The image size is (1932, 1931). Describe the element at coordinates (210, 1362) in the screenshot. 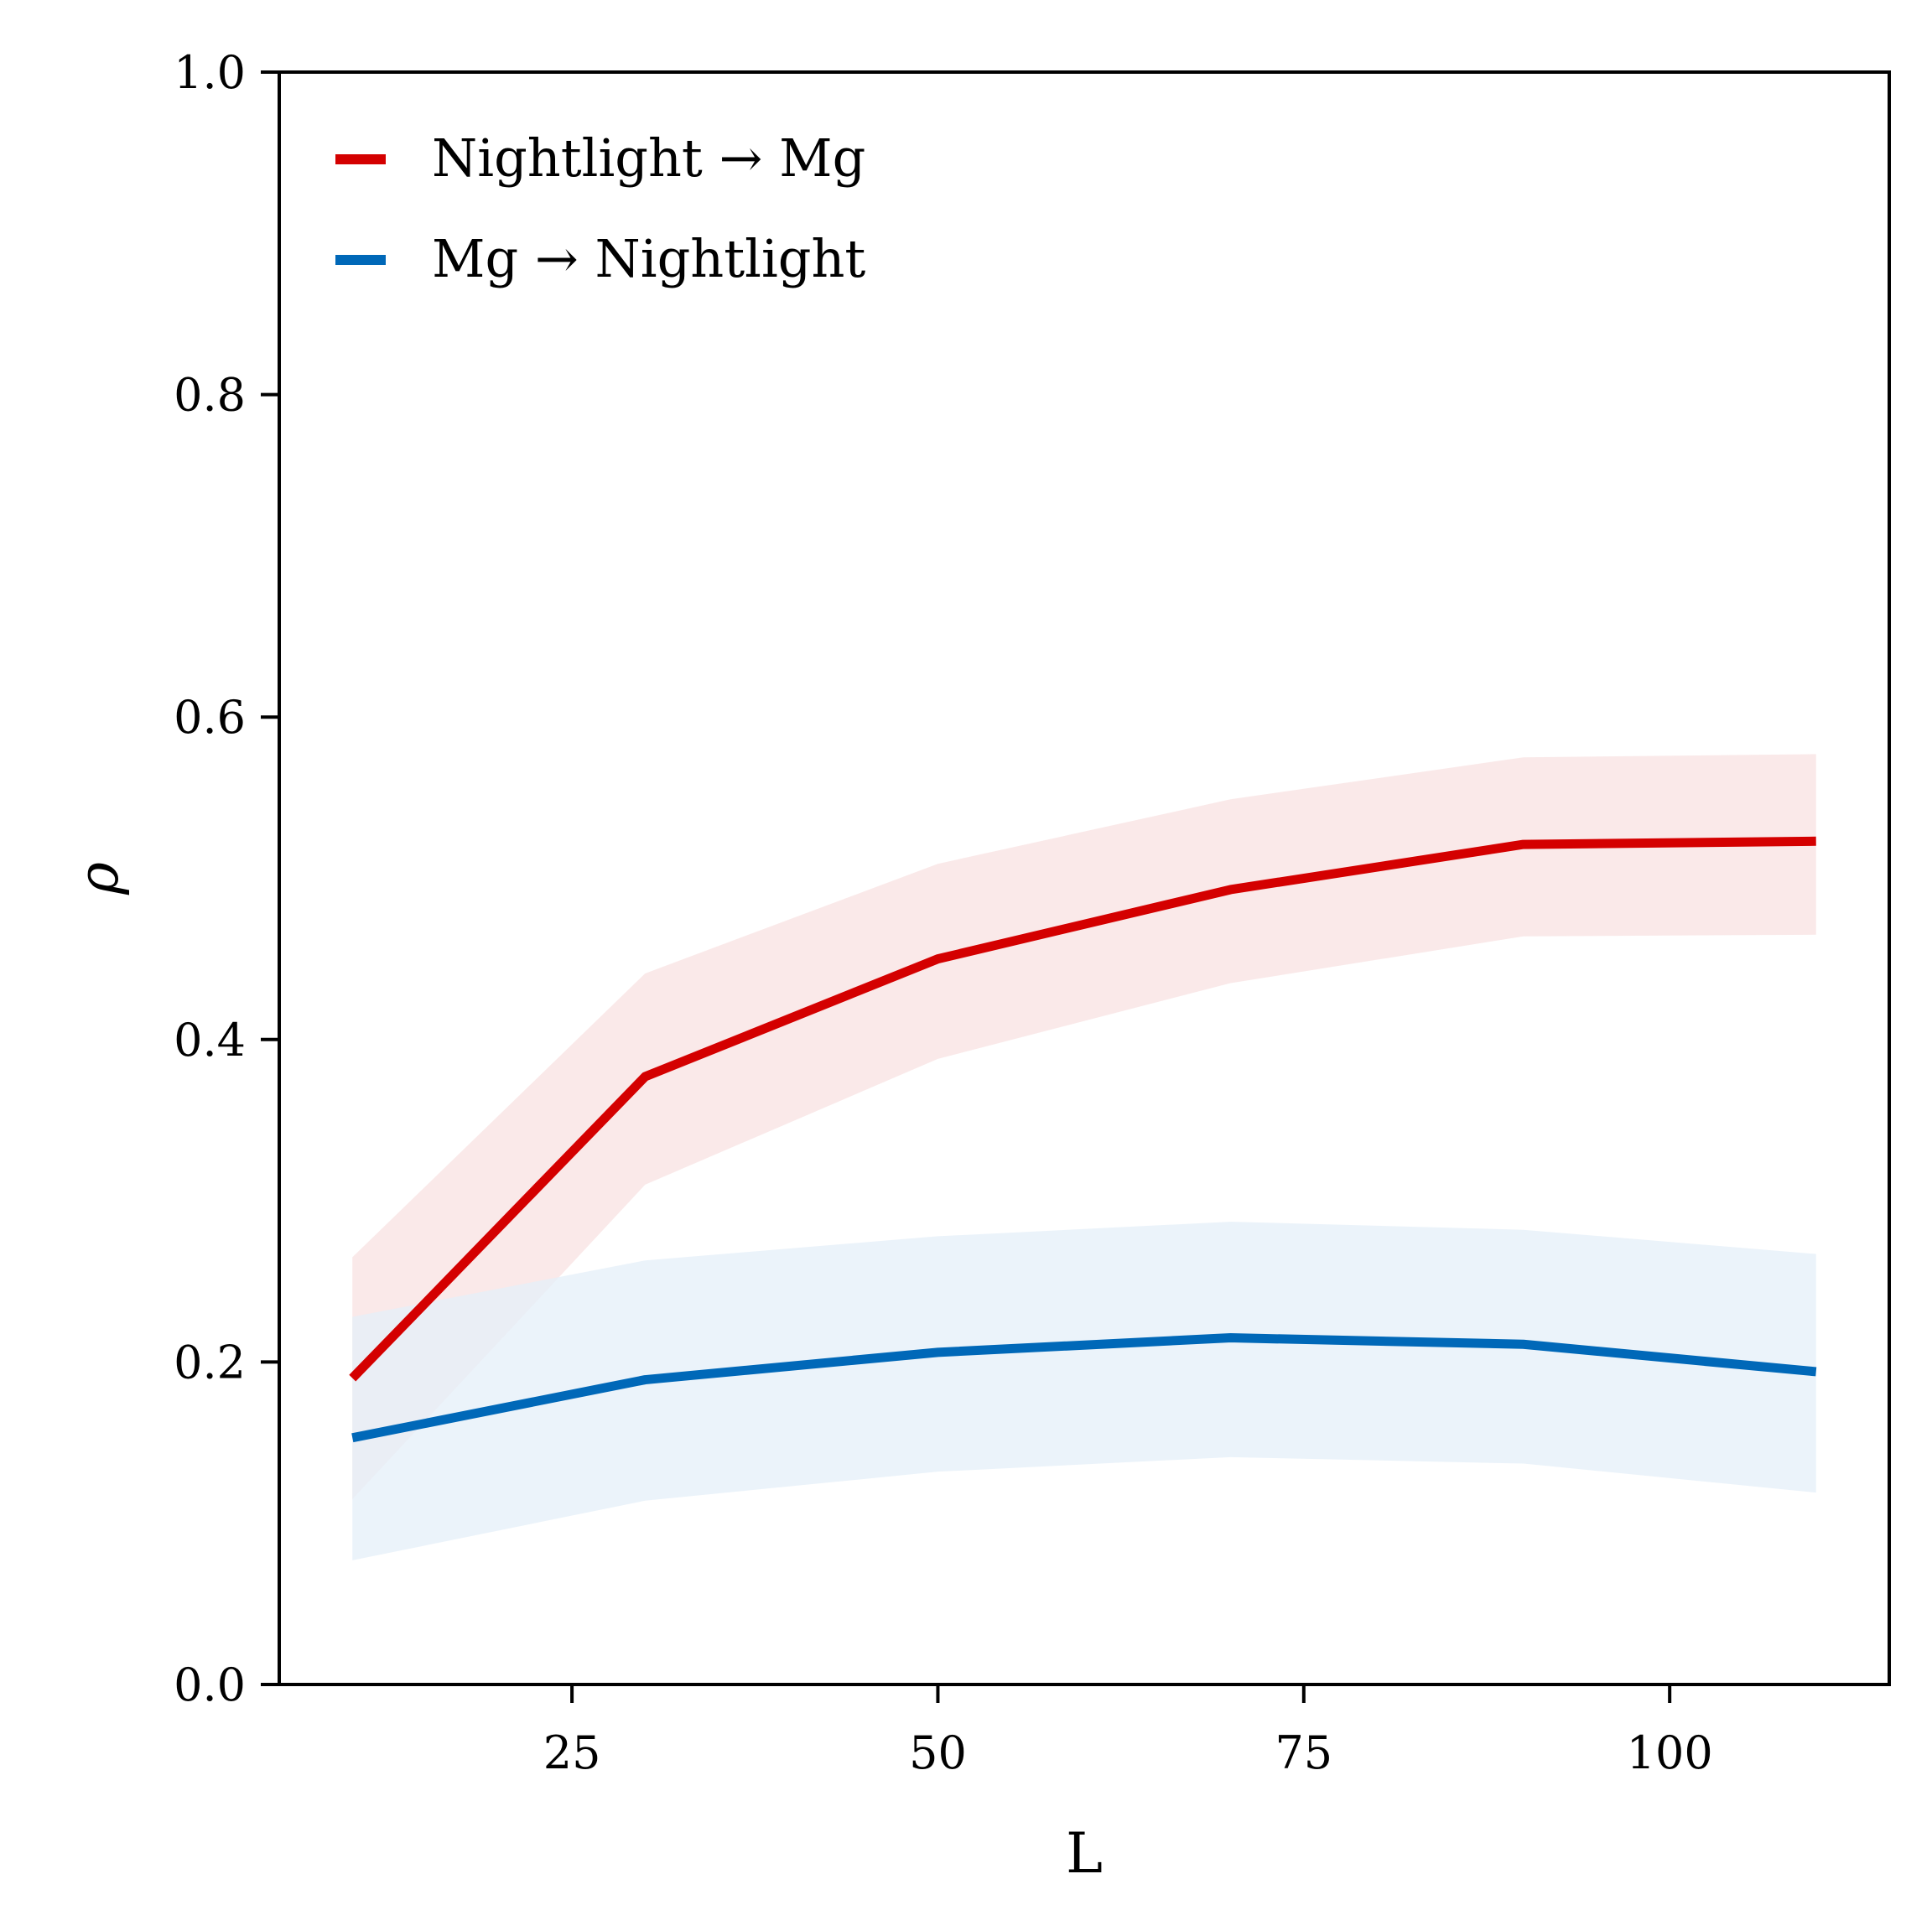

I see `y-tick-label: 0.2` at that location.